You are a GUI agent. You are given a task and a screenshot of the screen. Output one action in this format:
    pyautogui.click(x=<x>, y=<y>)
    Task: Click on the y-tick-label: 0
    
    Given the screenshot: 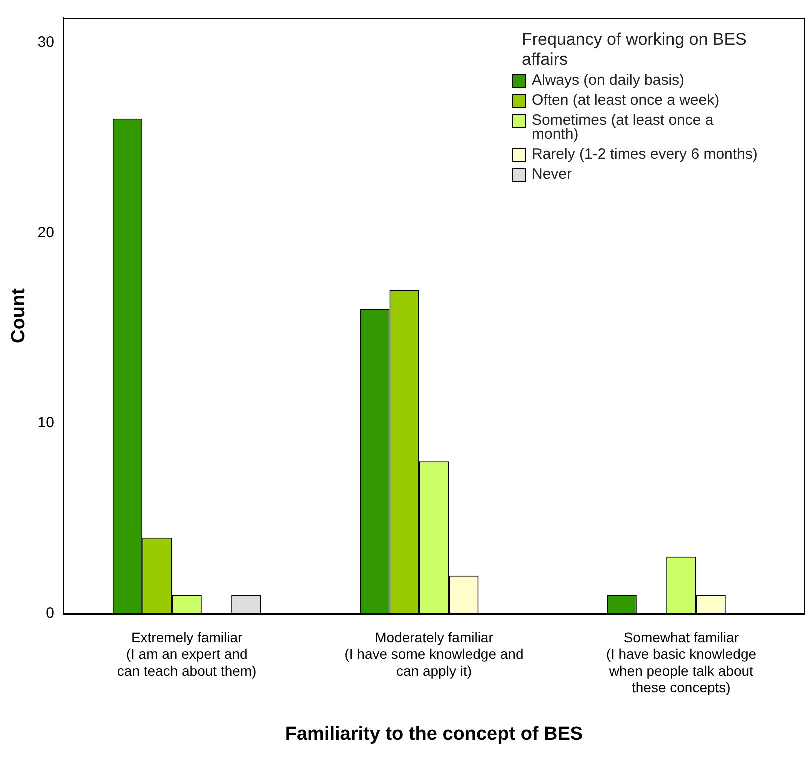 What is the action you would take?
    pyautogui.click(x=50, y=613)
    